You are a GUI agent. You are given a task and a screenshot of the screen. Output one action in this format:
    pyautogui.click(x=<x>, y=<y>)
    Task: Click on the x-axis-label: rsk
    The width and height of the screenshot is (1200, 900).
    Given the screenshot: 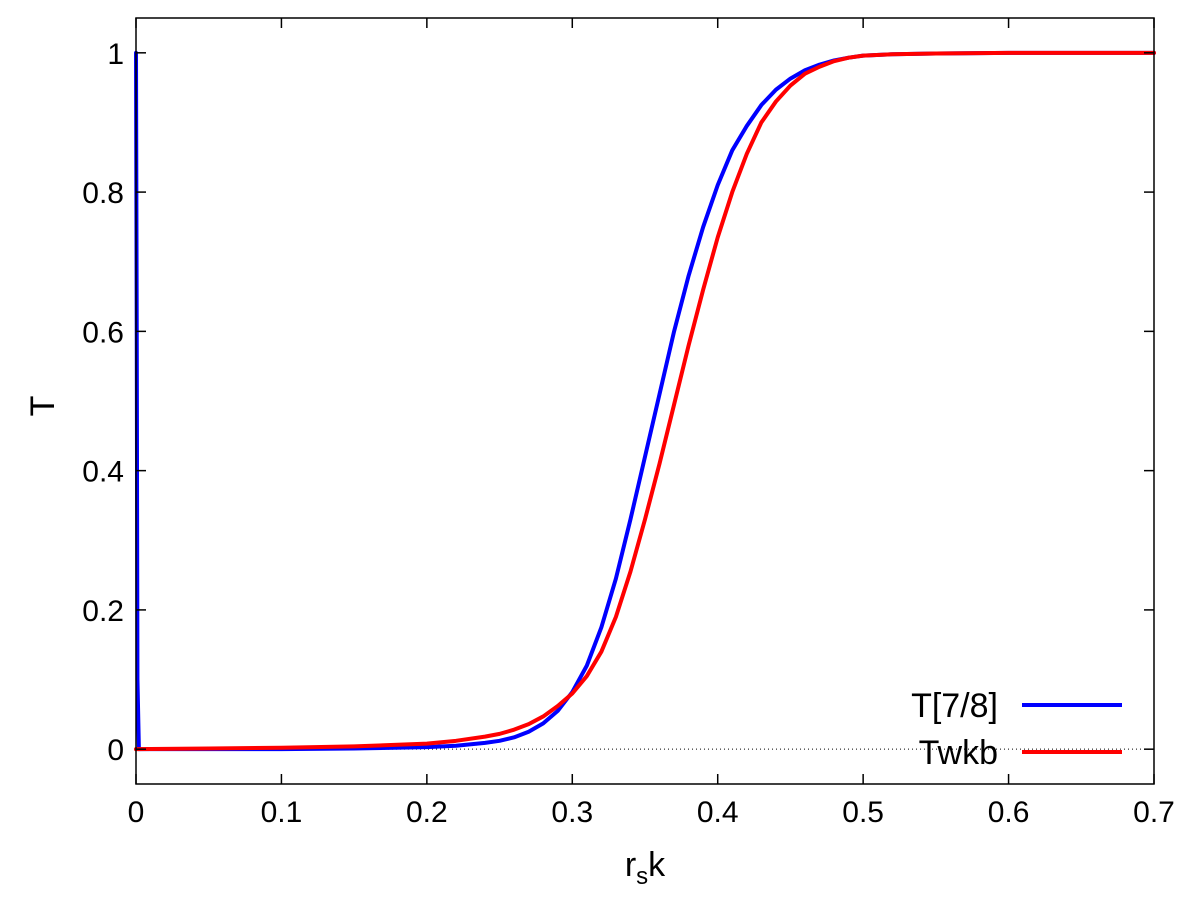 What is the action you would take?
    pyautogui.click(x=645, y=868)
    